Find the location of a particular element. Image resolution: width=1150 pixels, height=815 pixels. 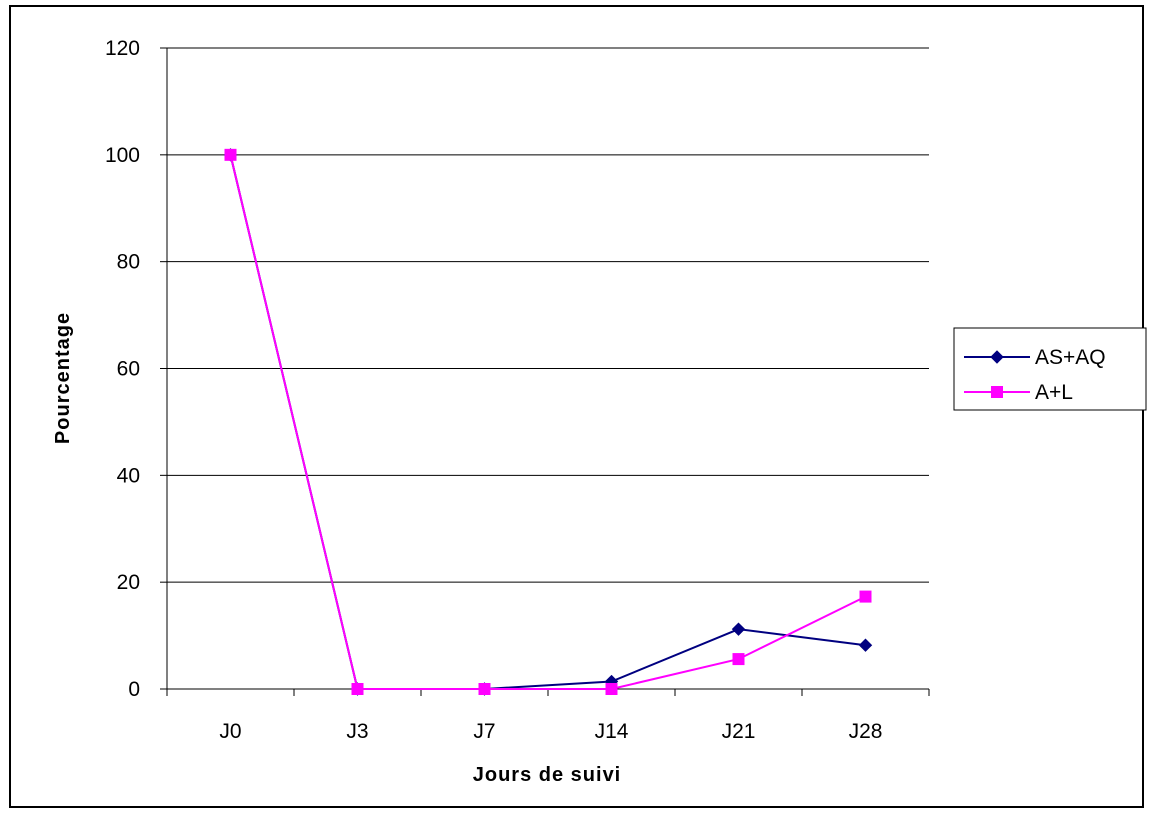

x-tick-label: J21 is located at coordinates (739, 731).